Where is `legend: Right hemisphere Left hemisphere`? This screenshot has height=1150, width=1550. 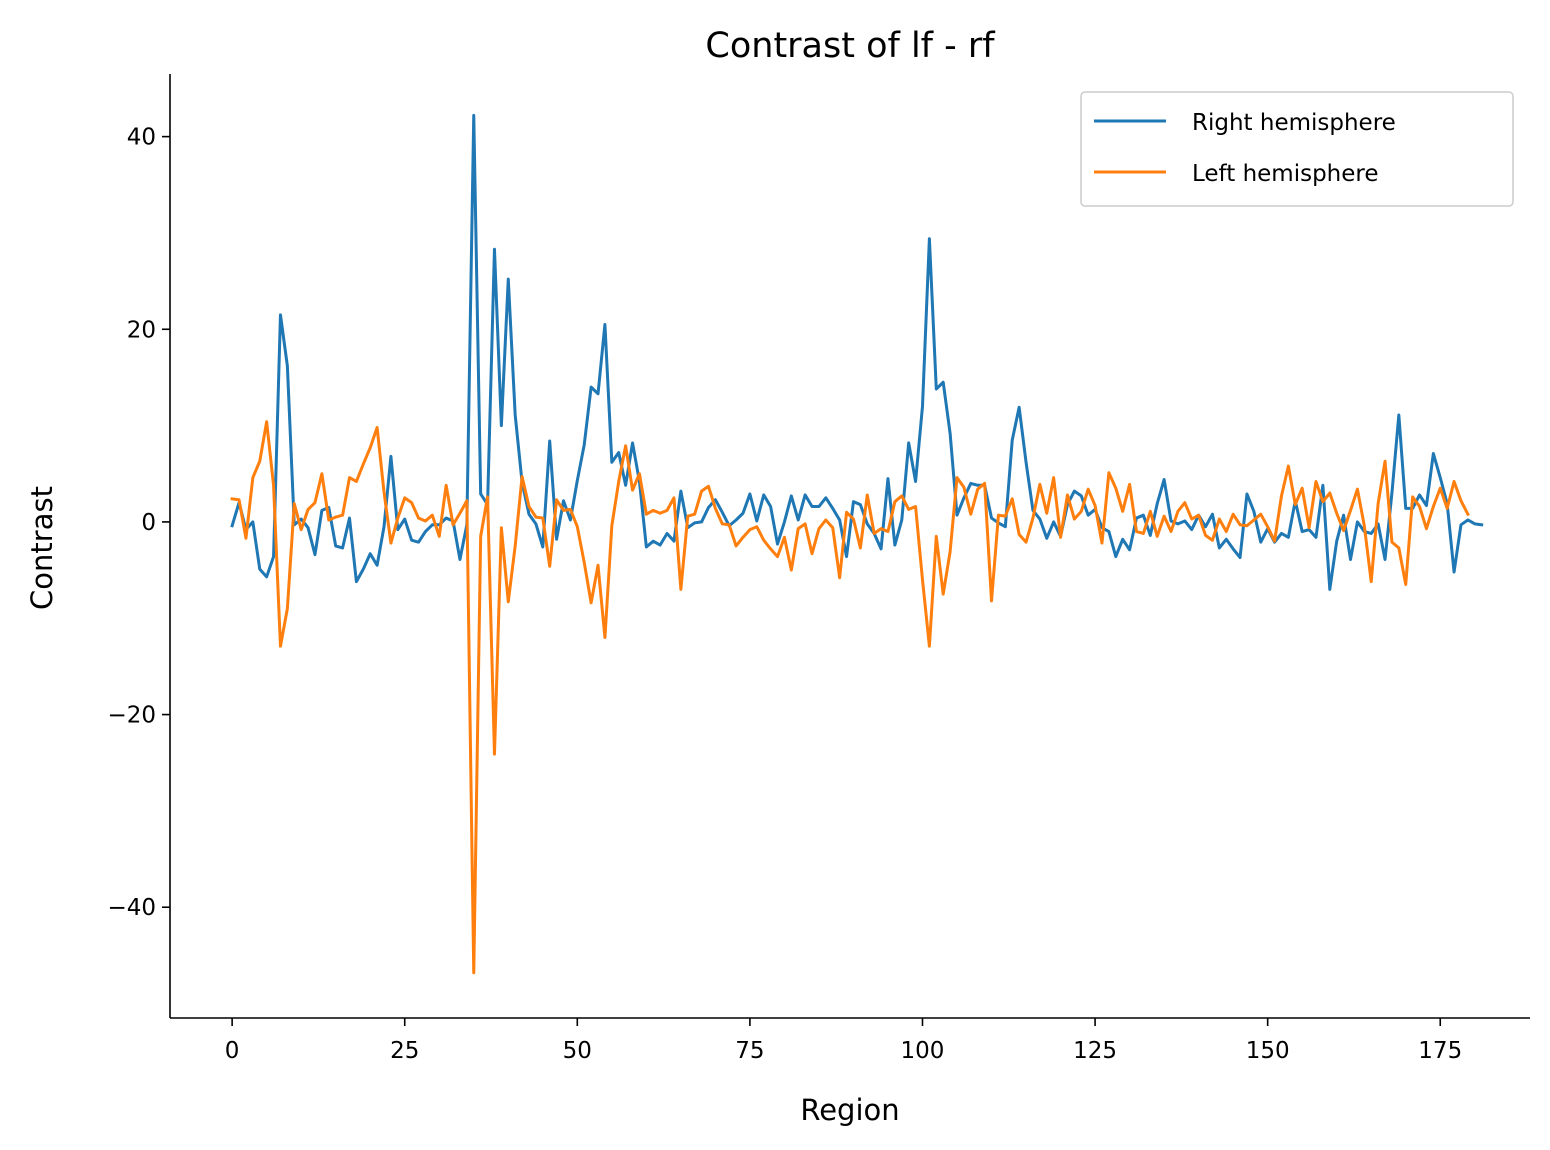 legend: Right hemisphere Left hemisphere is located at coordinates (1297, 149).